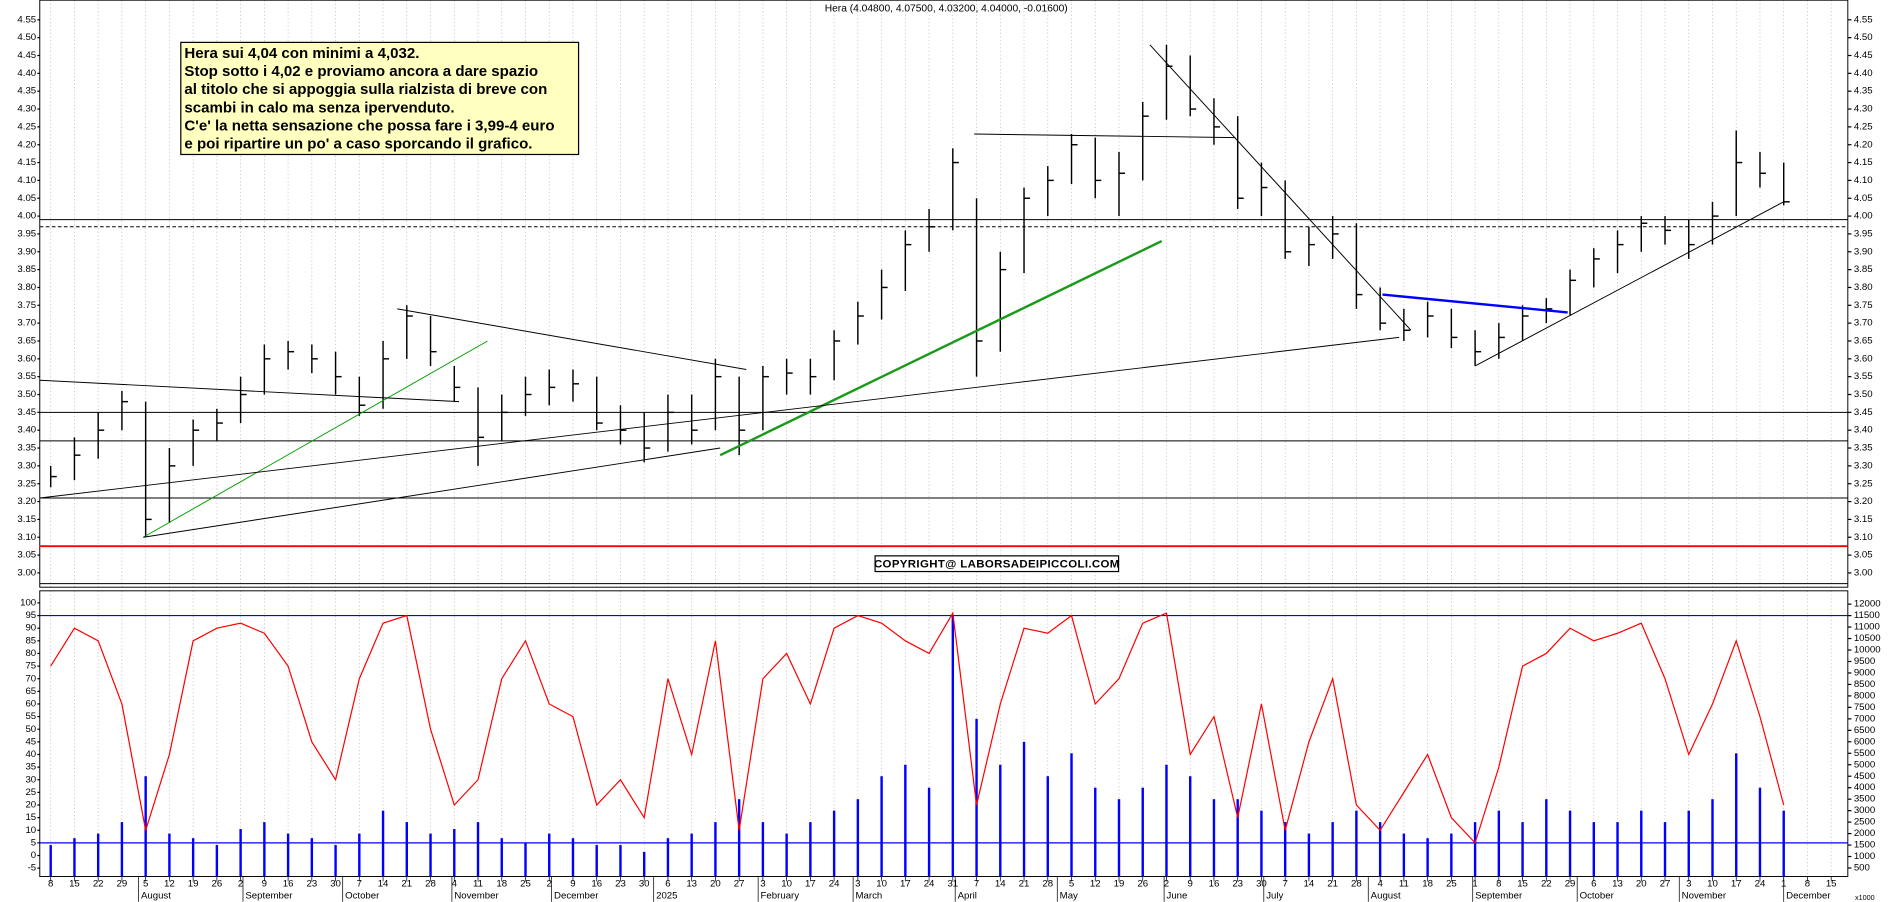 The width and height of the screenshot is (1890, 902). What do you see at coordinates (1863, 394) in the screenshot?
I see `y-tick-label-right: 3.50` at bounding box center [1863, 394].